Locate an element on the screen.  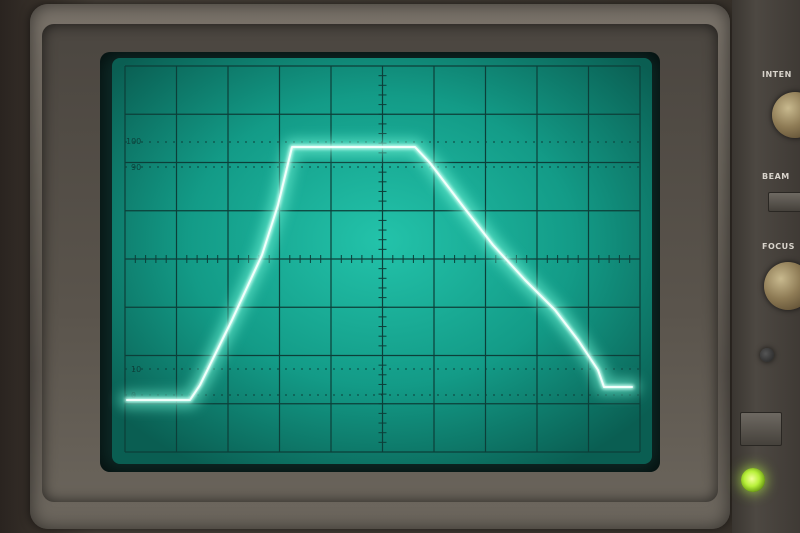
beam-label: BEAM is located at coordinates (776, 176).